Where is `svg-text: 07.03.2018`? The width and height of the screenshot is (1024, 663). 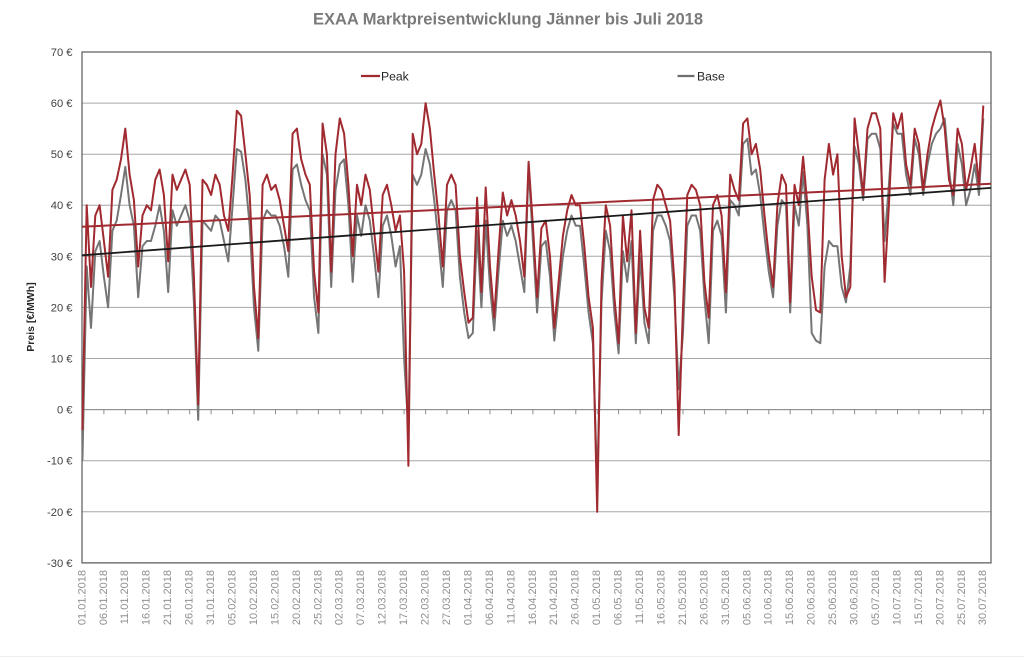
svg-text: 07.03.2018 is located at coordinates (361, 597).